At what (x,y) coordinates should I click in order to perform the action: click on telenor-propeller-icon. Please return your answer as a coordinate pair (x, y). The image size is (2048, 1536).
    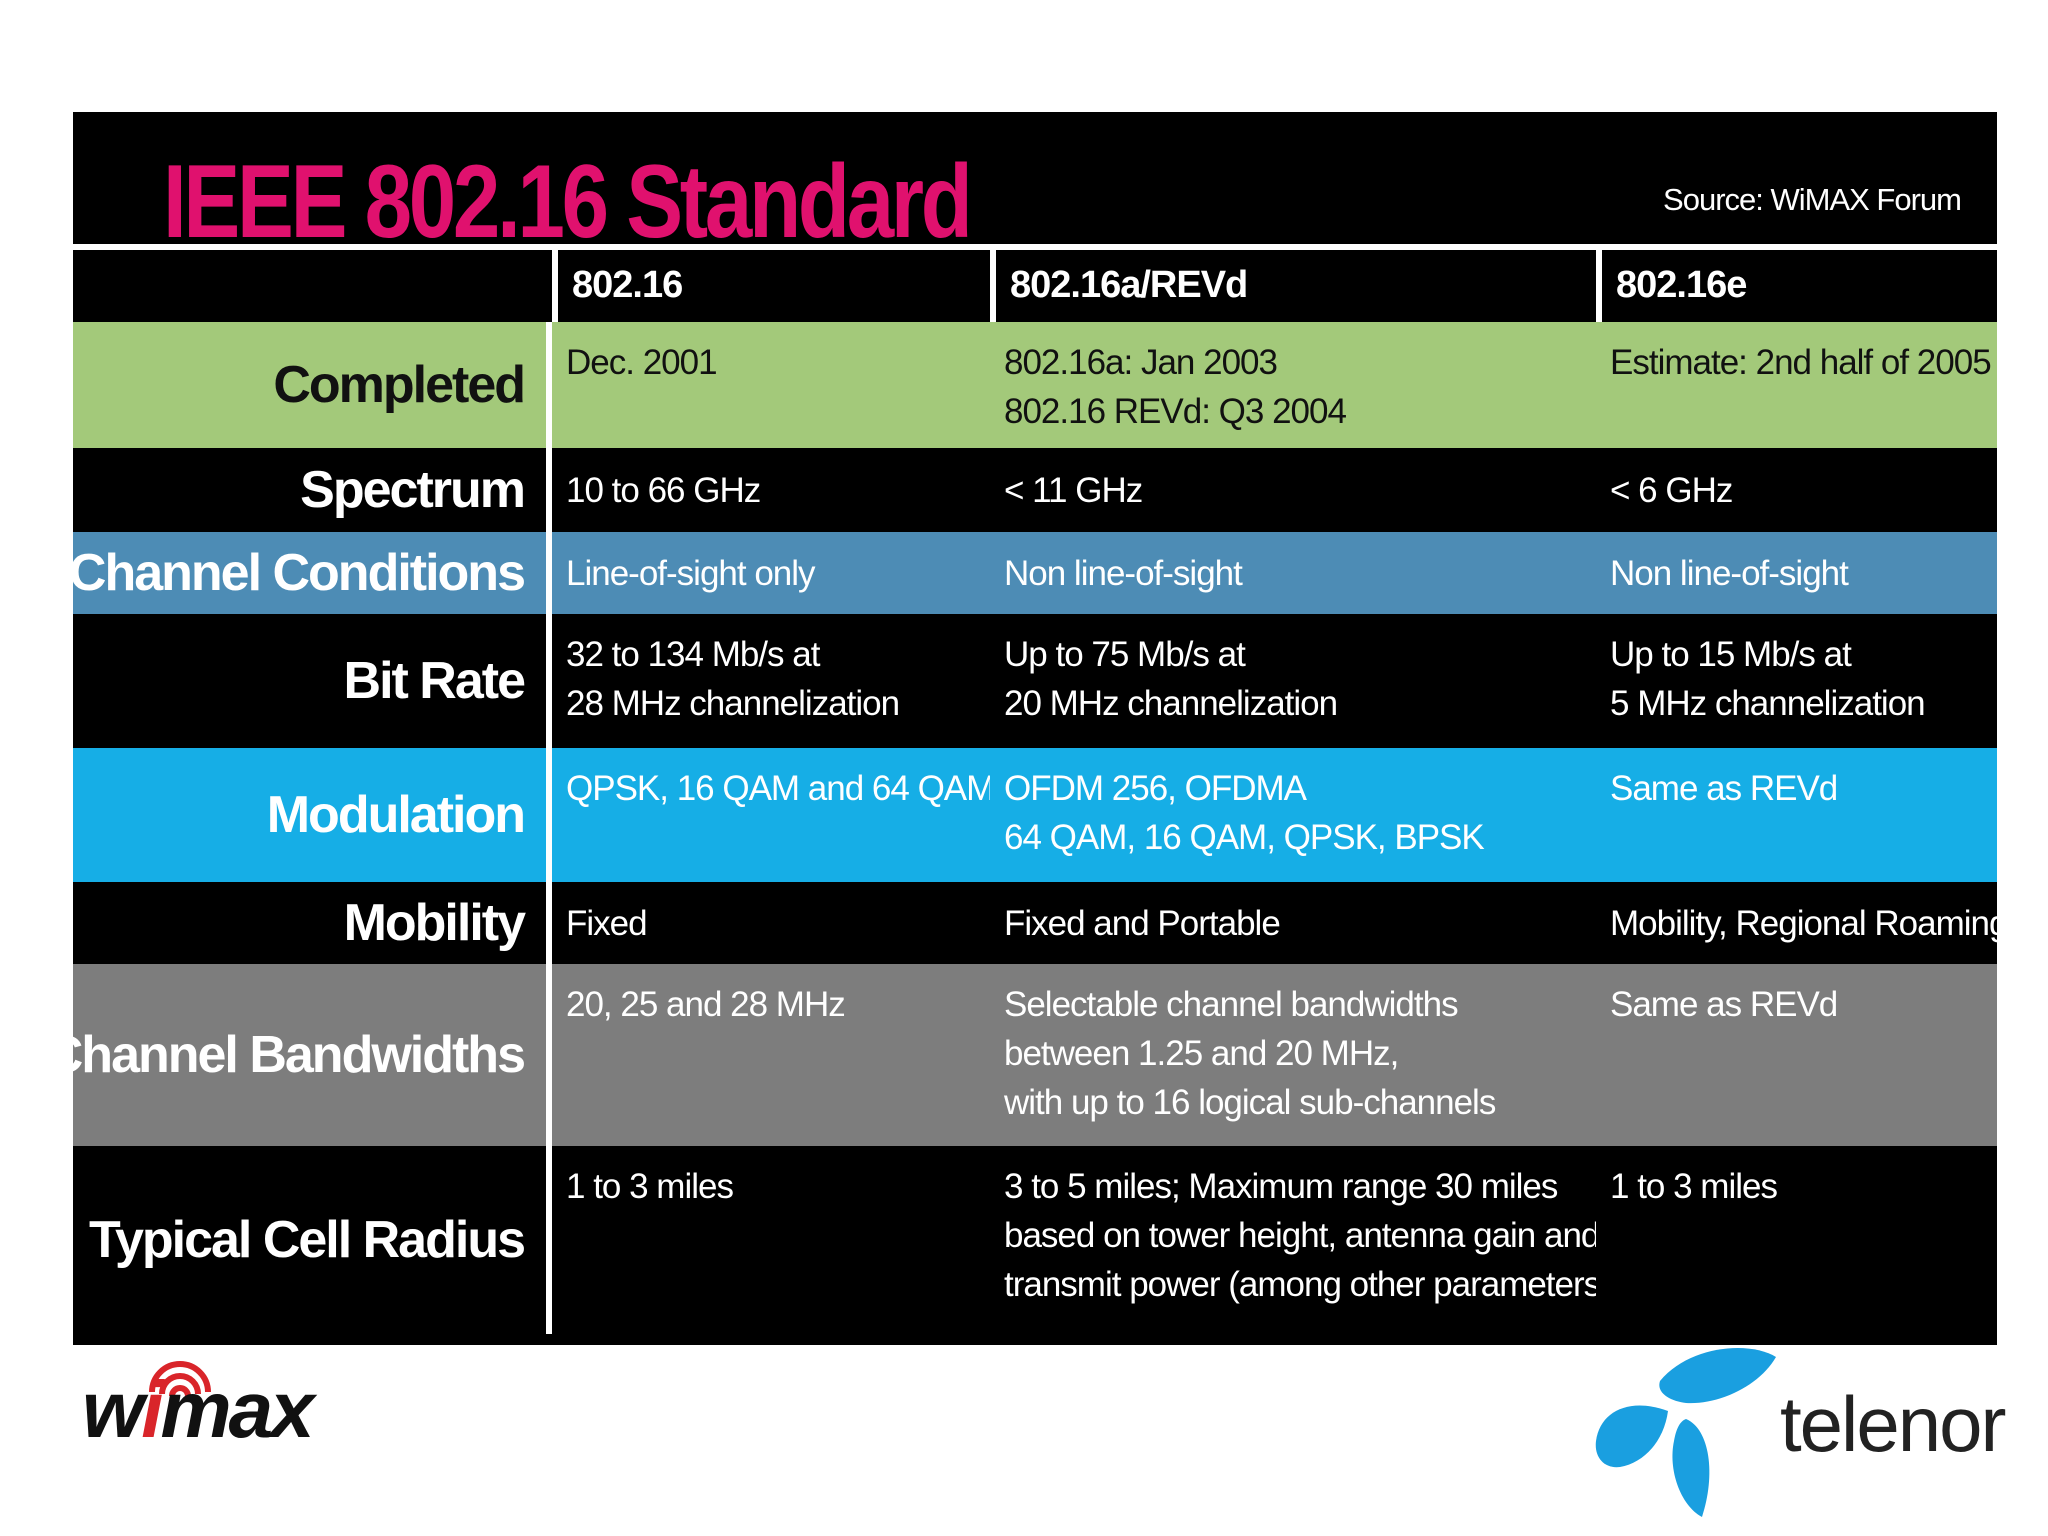
    Looking at the image, I should click on (1685, 1432).